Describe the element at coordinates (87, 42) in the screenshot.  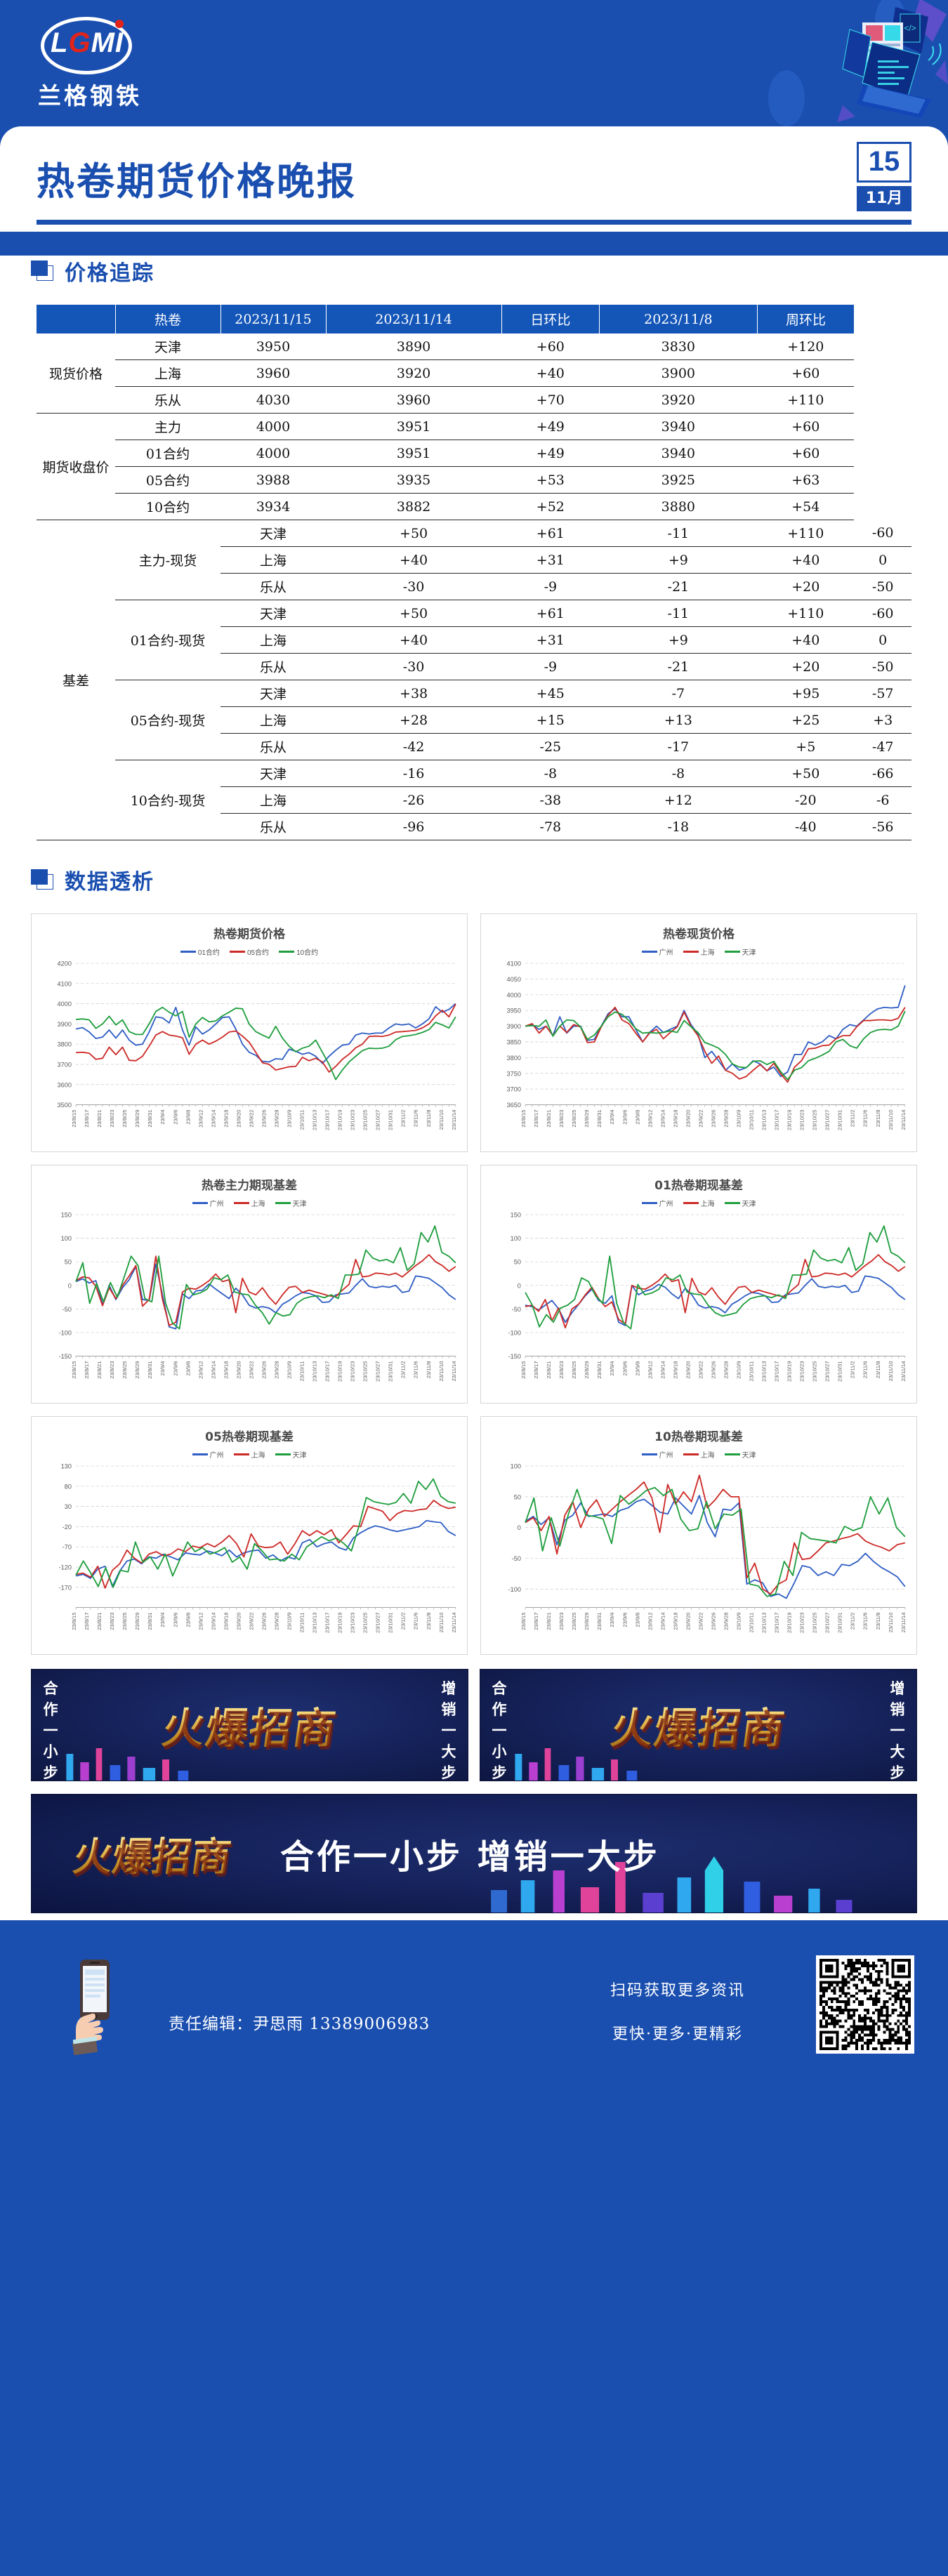
I see `logo-latin-text: LGMI` at that location.